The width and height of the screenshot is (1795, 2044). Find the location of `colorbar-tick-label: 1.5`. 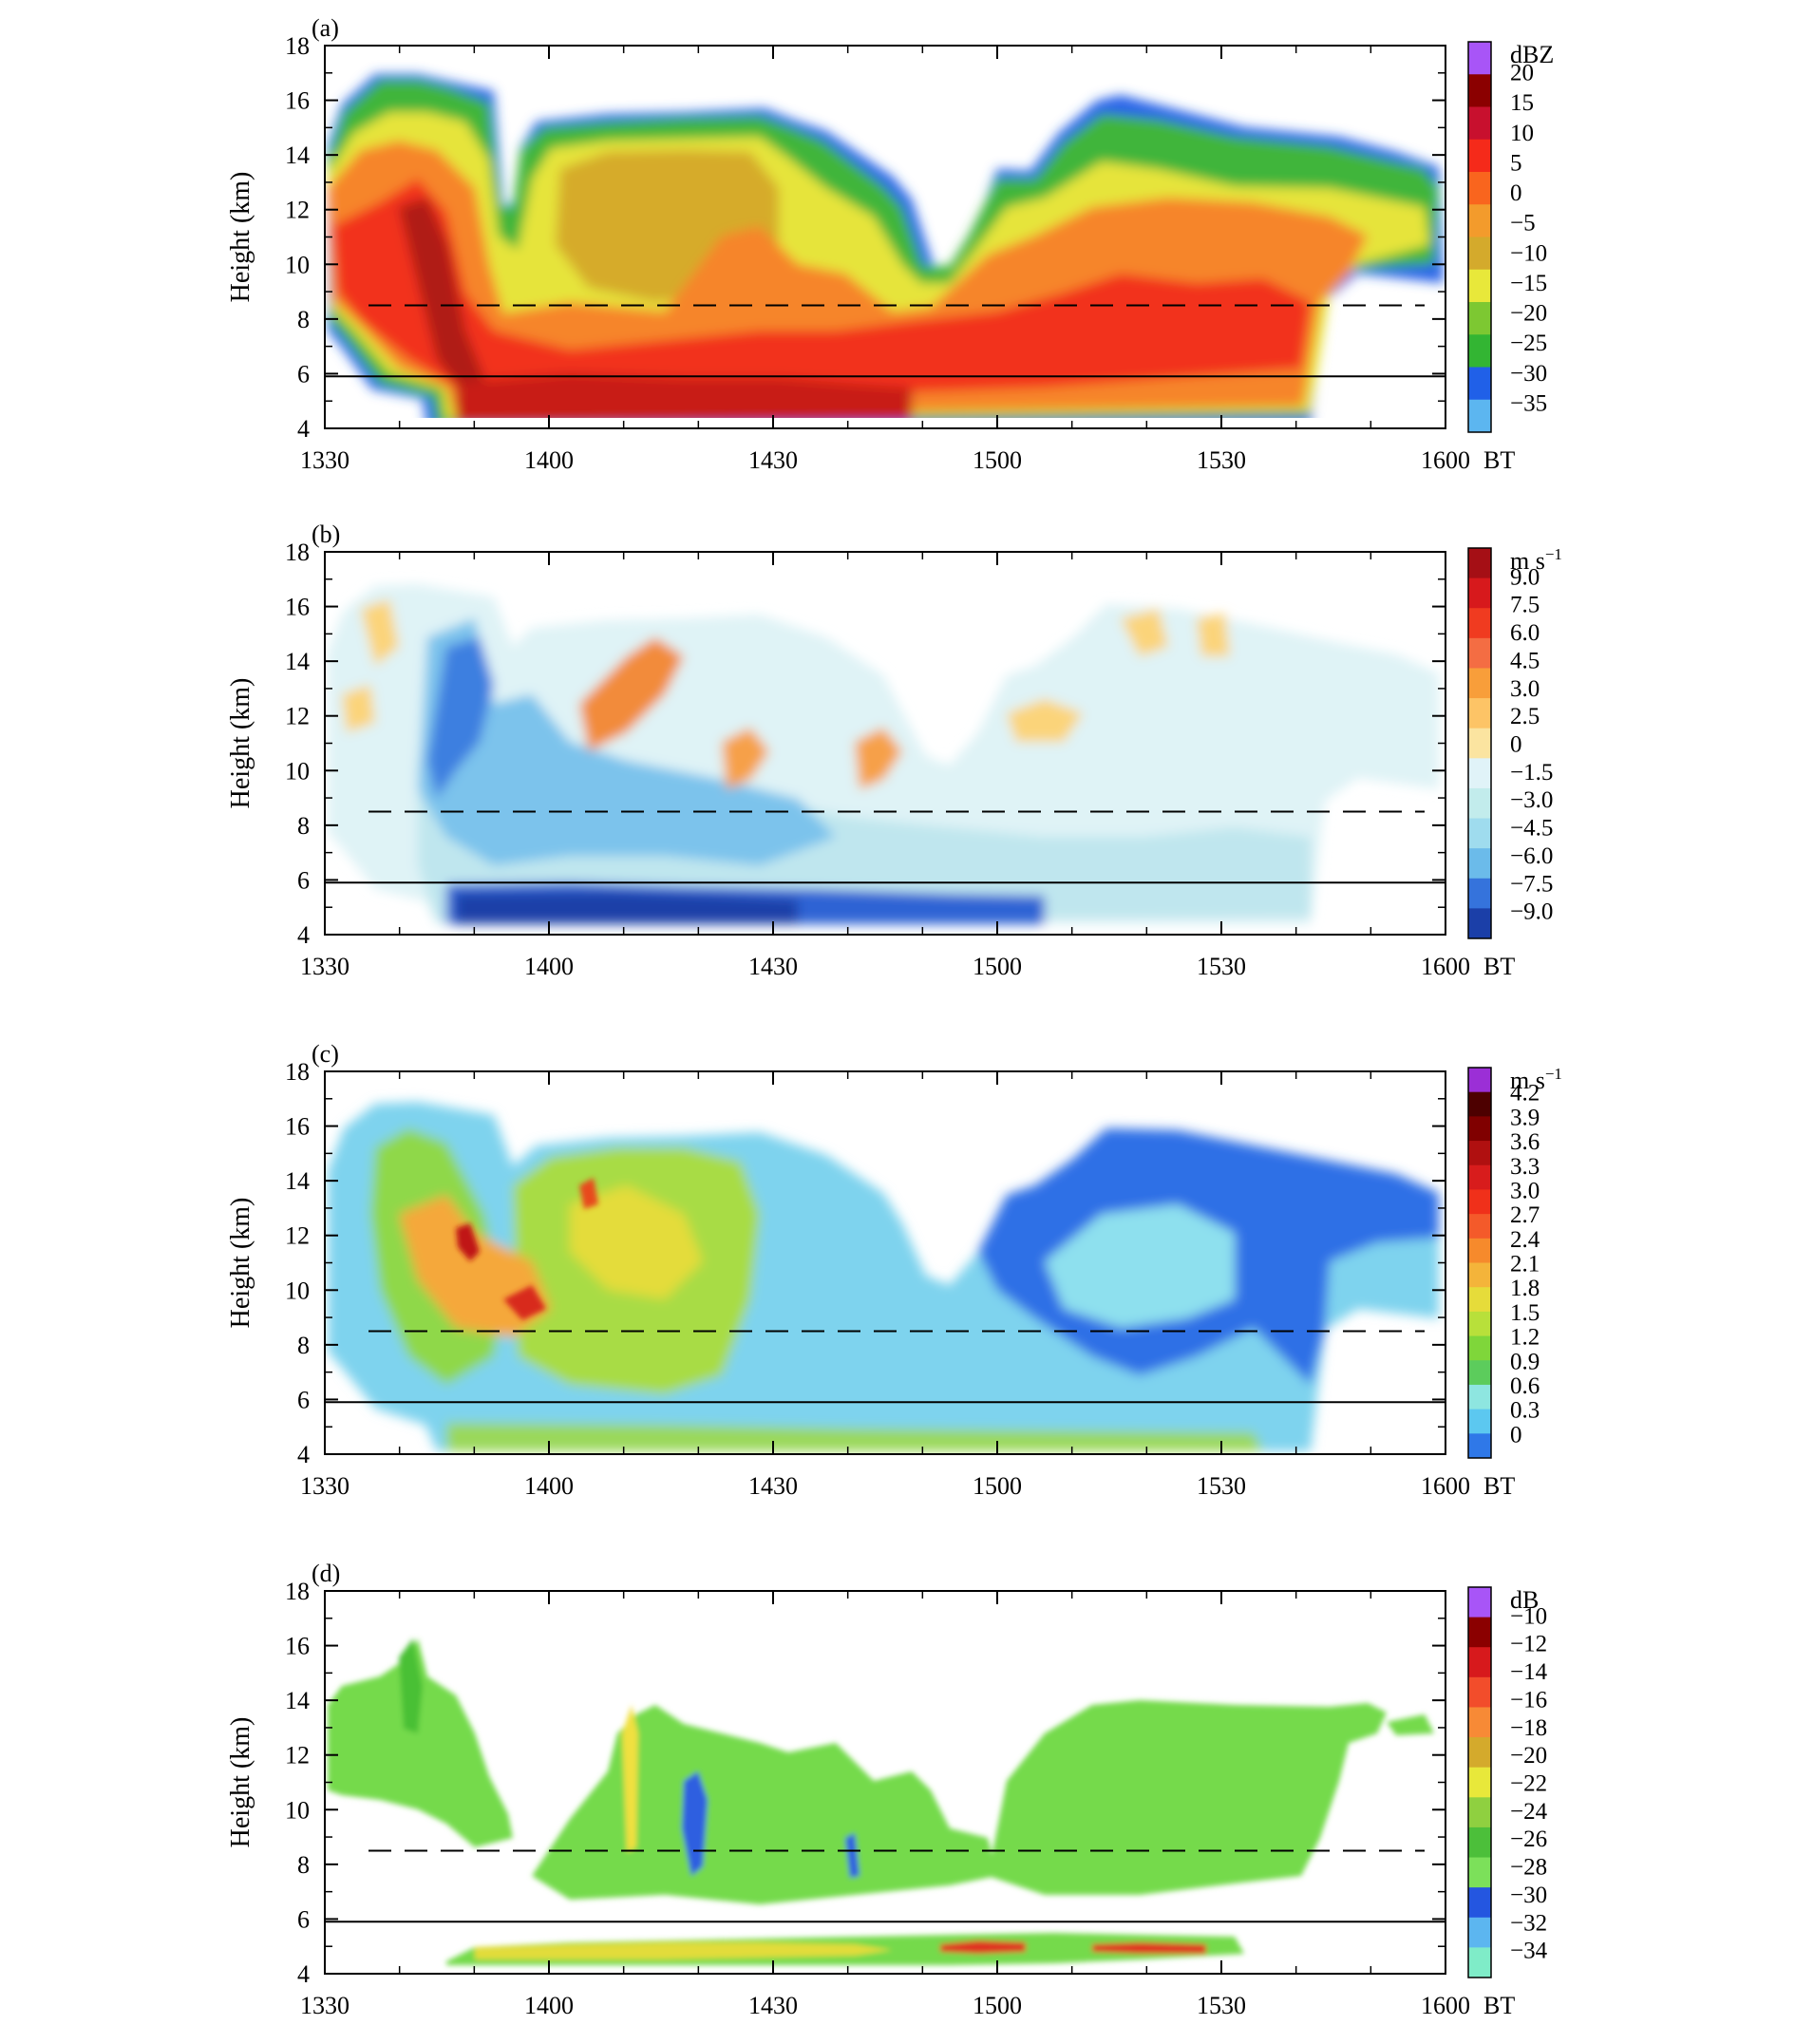

colorbar-tick-label: 1.5 is located at coordinates (1525, 1313).